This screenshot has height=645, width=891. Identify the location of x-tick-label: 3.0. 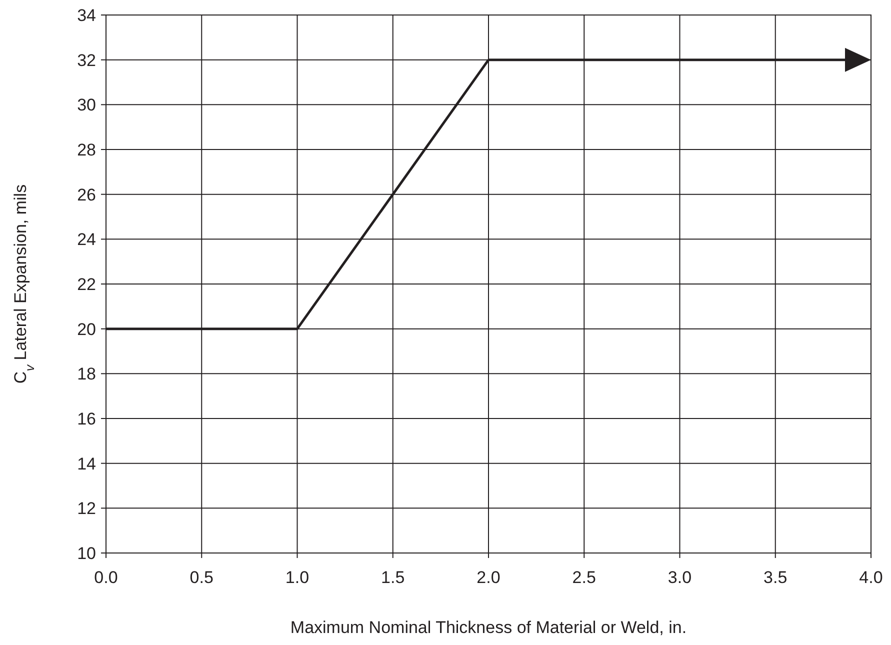
(680, 577).